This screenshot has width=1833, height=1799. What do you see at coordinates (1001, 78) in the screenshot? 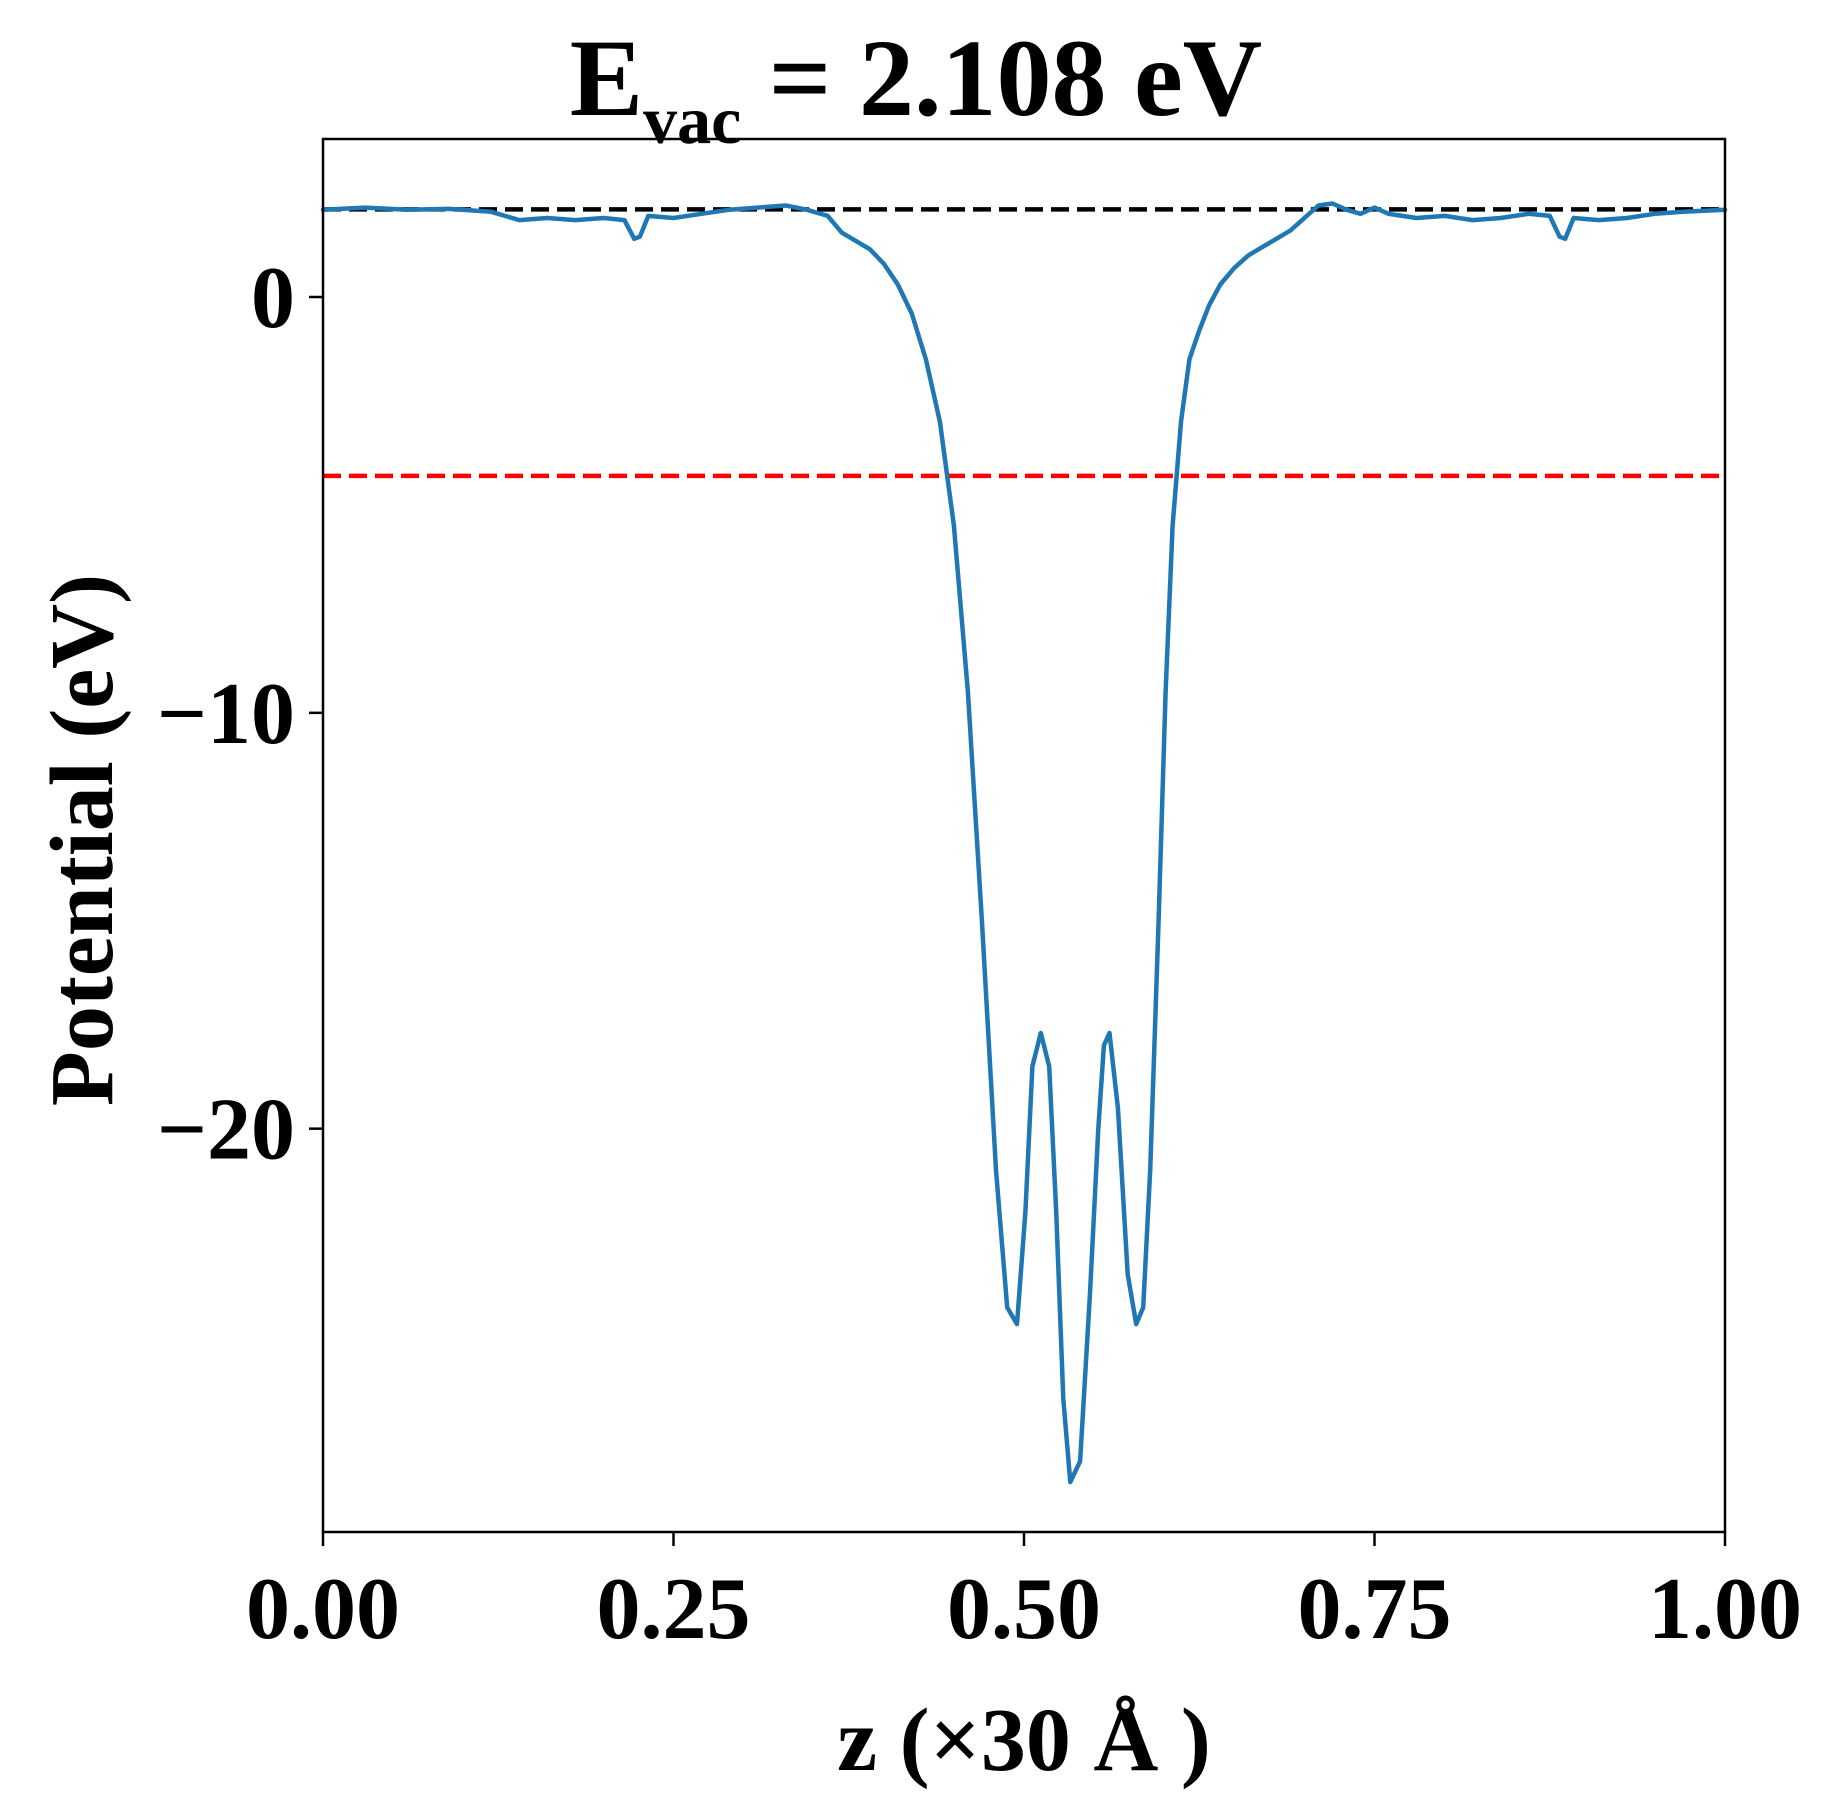
I see `title-rest: = 2.108 eV` at bounding box center [1001, 78].